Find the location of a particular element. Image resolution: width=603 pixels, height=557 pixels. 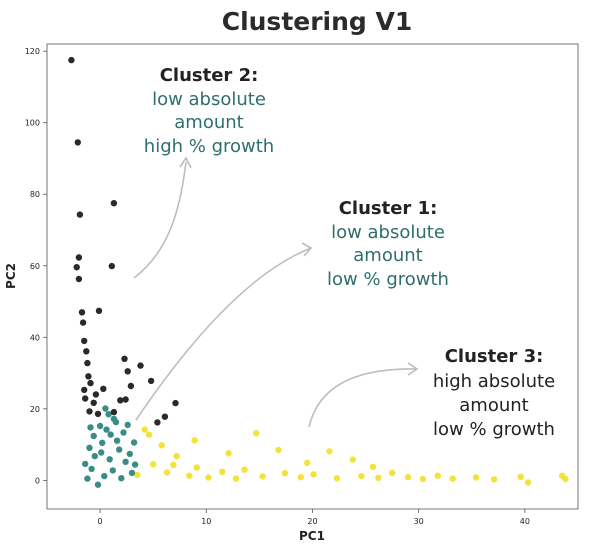

x-tick-label: 40 is located at coordinates (525, 521).